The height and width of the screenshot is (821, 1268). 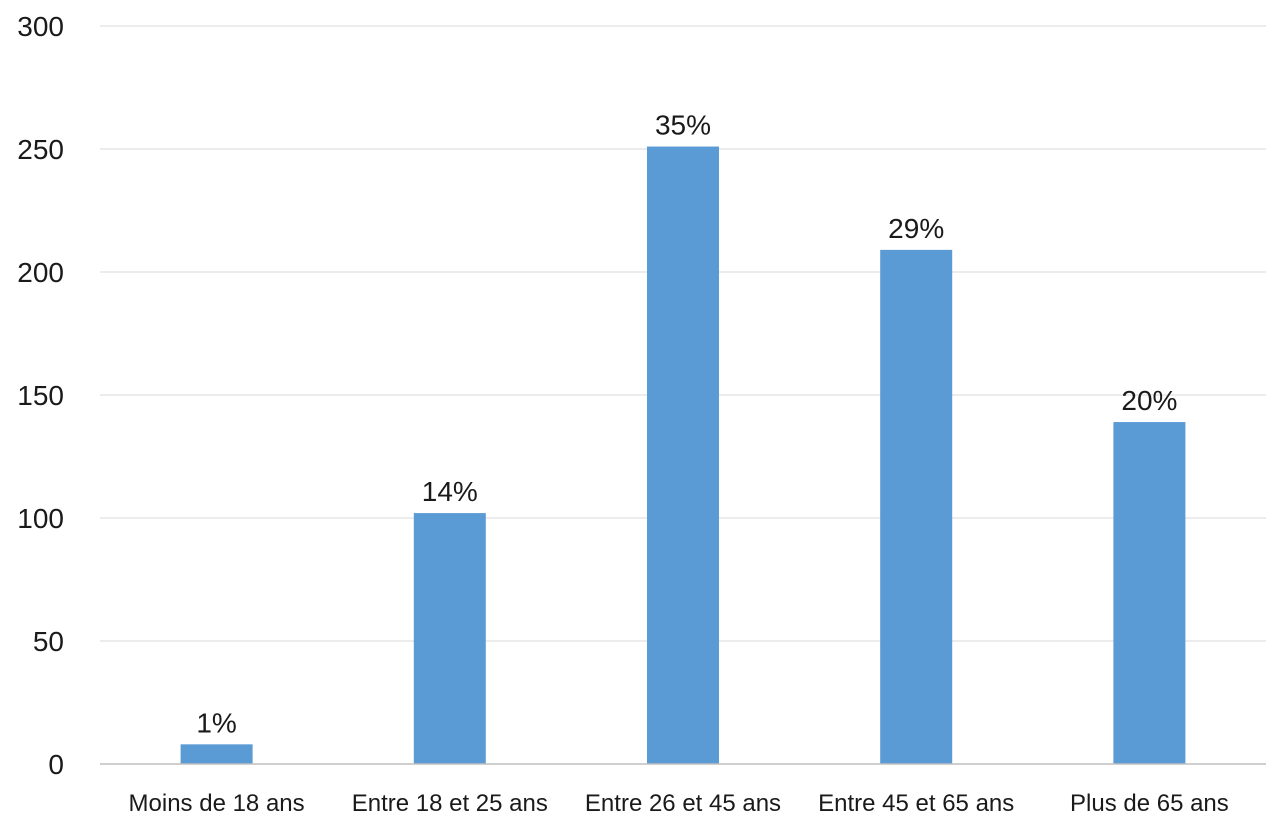 I want to click on y-tick-label: 50, so click(x=48, y=641).